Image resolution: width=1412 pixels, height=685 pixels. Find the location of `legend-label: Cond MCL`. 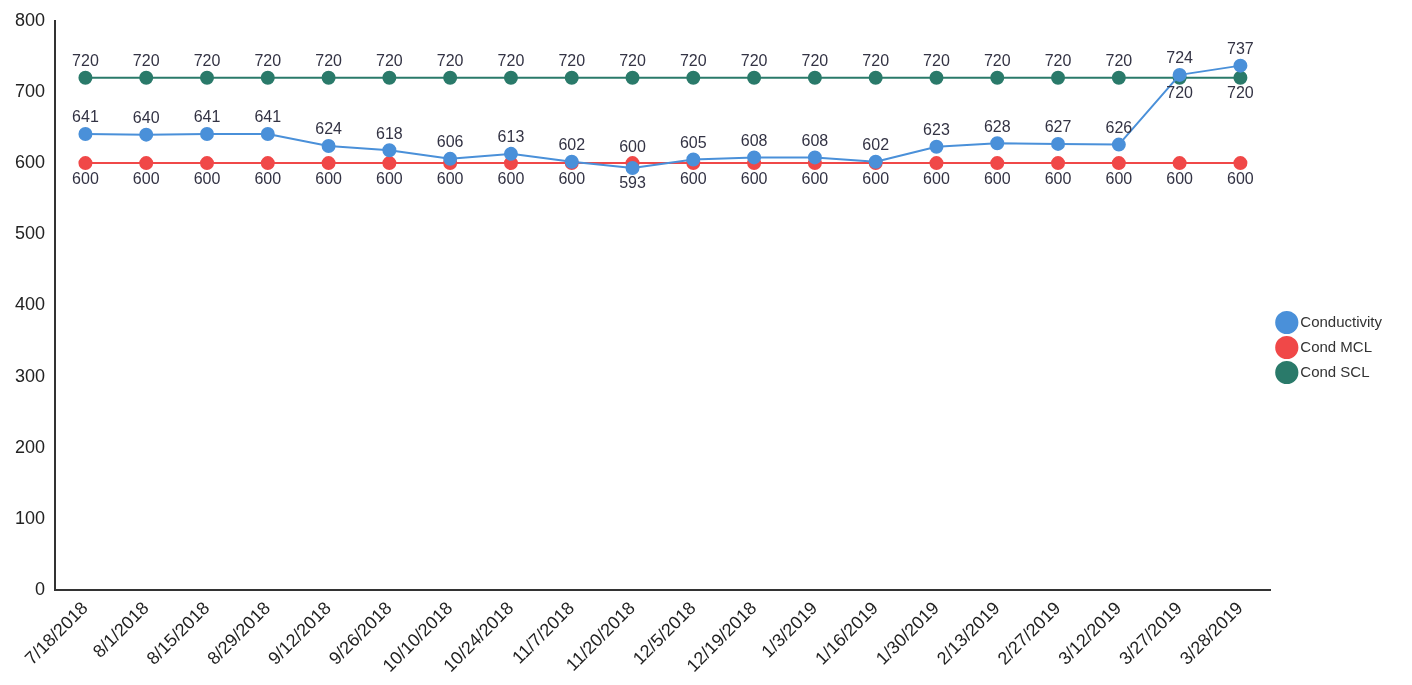

legend-label: Cond MCL is located at coordinates (1336, 346).